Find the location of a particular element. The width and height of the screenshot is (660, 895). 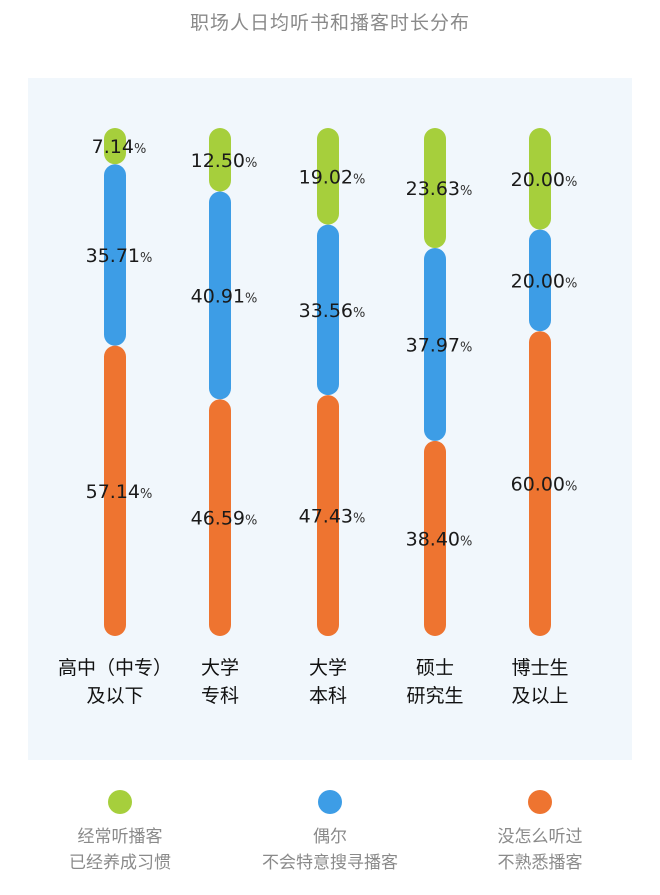

bar-segment-frequent-phd is located at coordinates (540, 179).